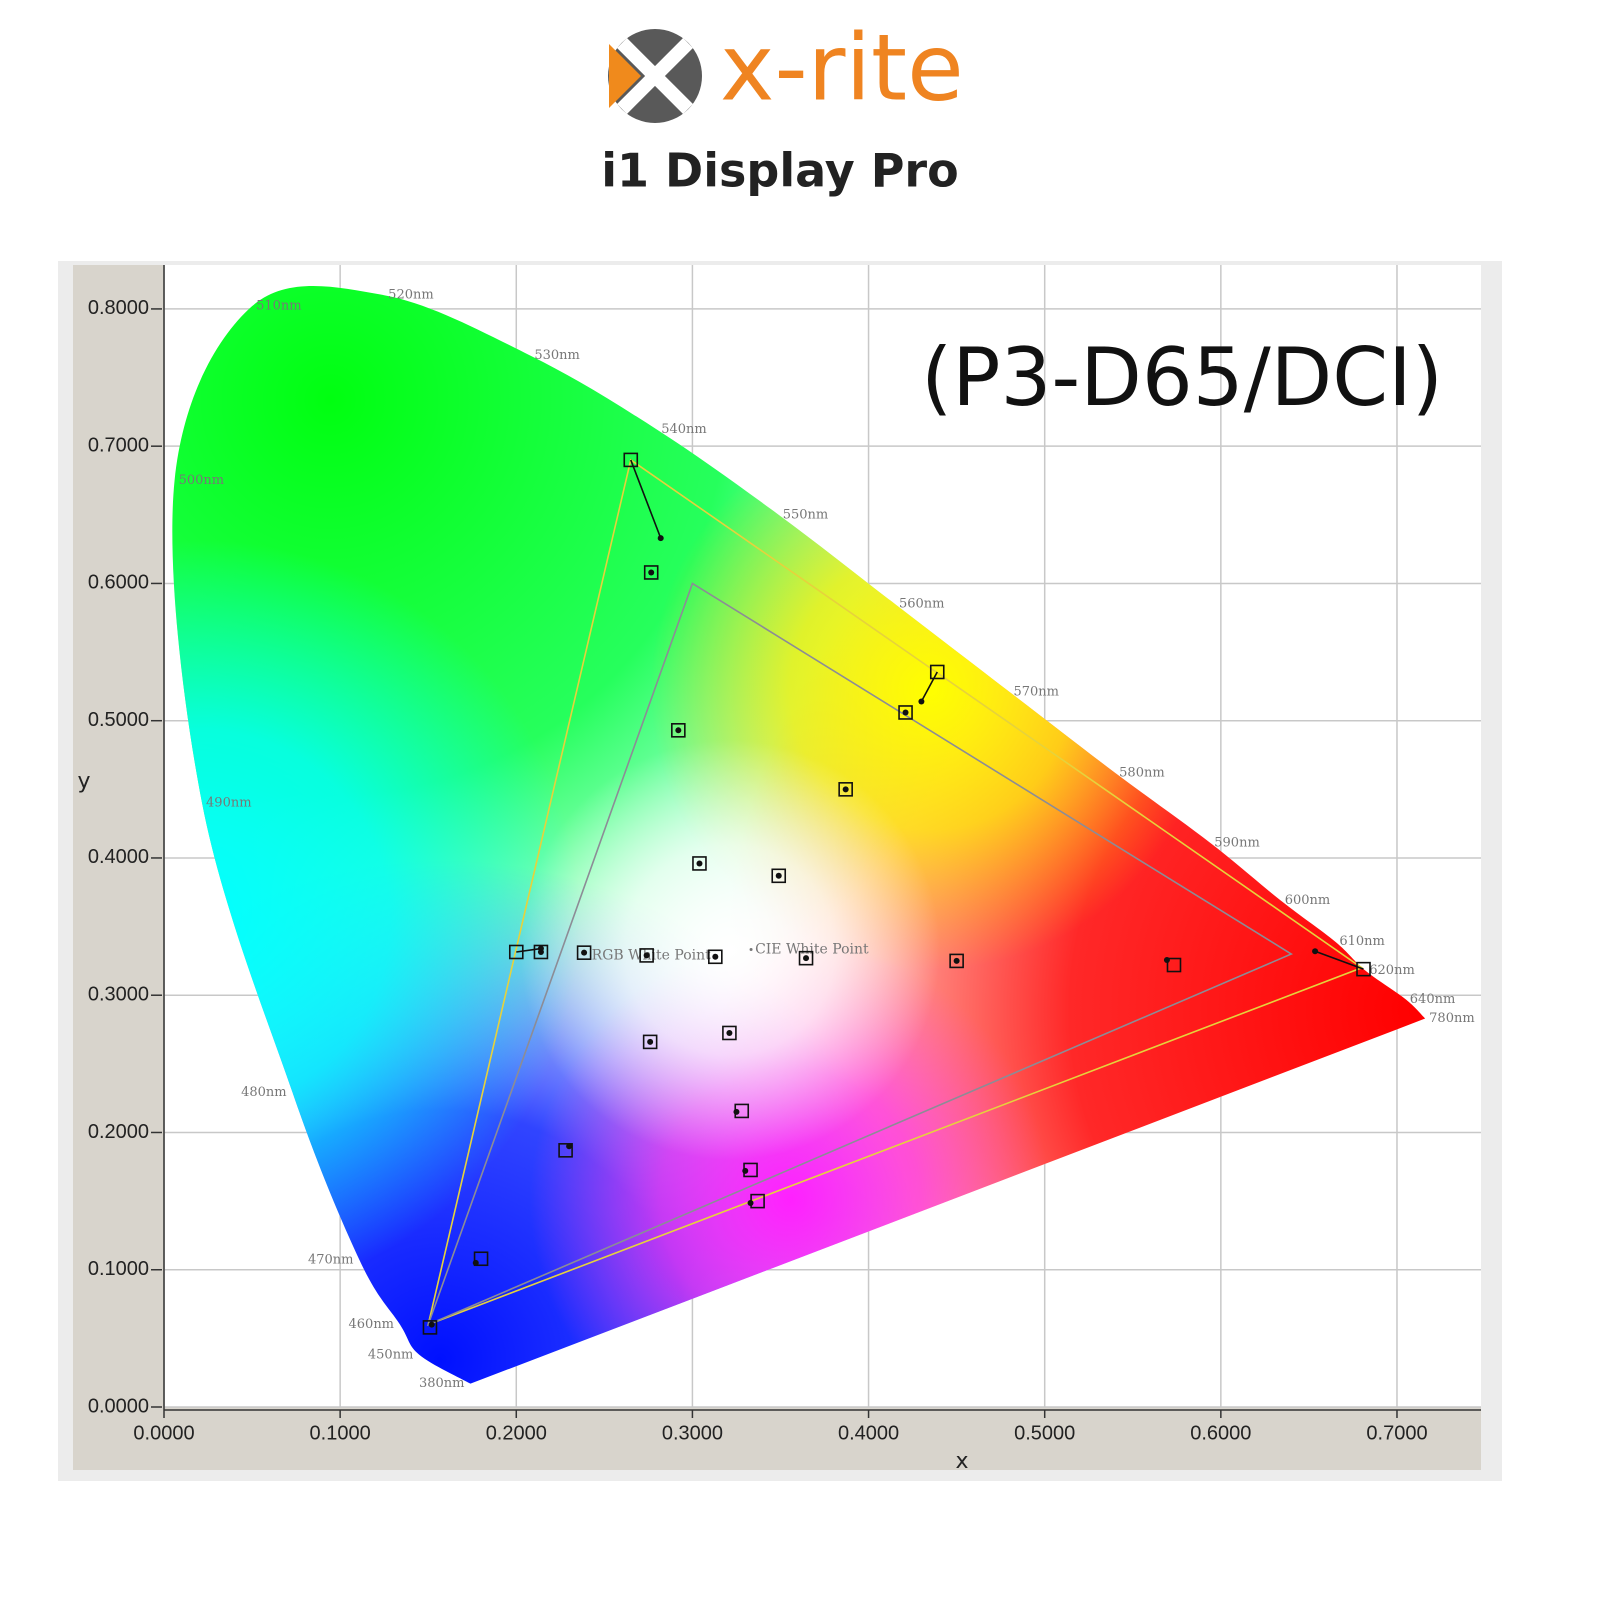 The width and height of the screenshot is (1600, 1609). I want to click on wavelength-label: 620nm, so click(1392, 970).